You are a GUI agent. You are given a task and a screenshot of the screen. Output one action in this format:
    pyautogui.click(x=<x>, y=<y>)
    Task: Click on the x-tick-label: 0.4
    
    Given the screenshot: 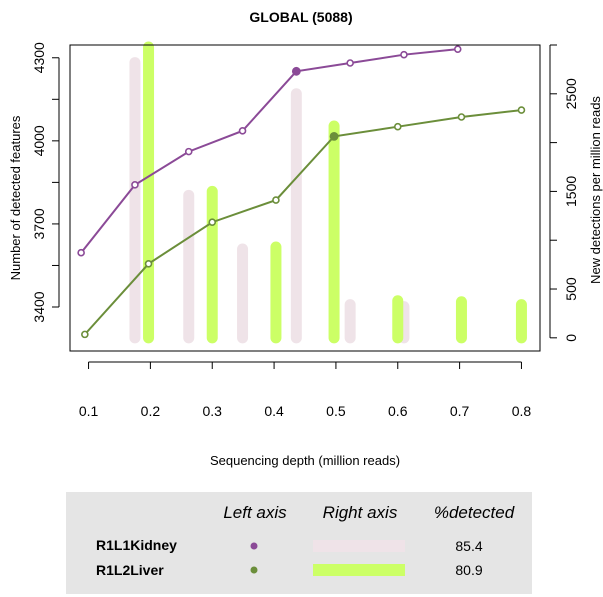 What is the action you would take?
    pyautogui.click(x=274, y=411)
    